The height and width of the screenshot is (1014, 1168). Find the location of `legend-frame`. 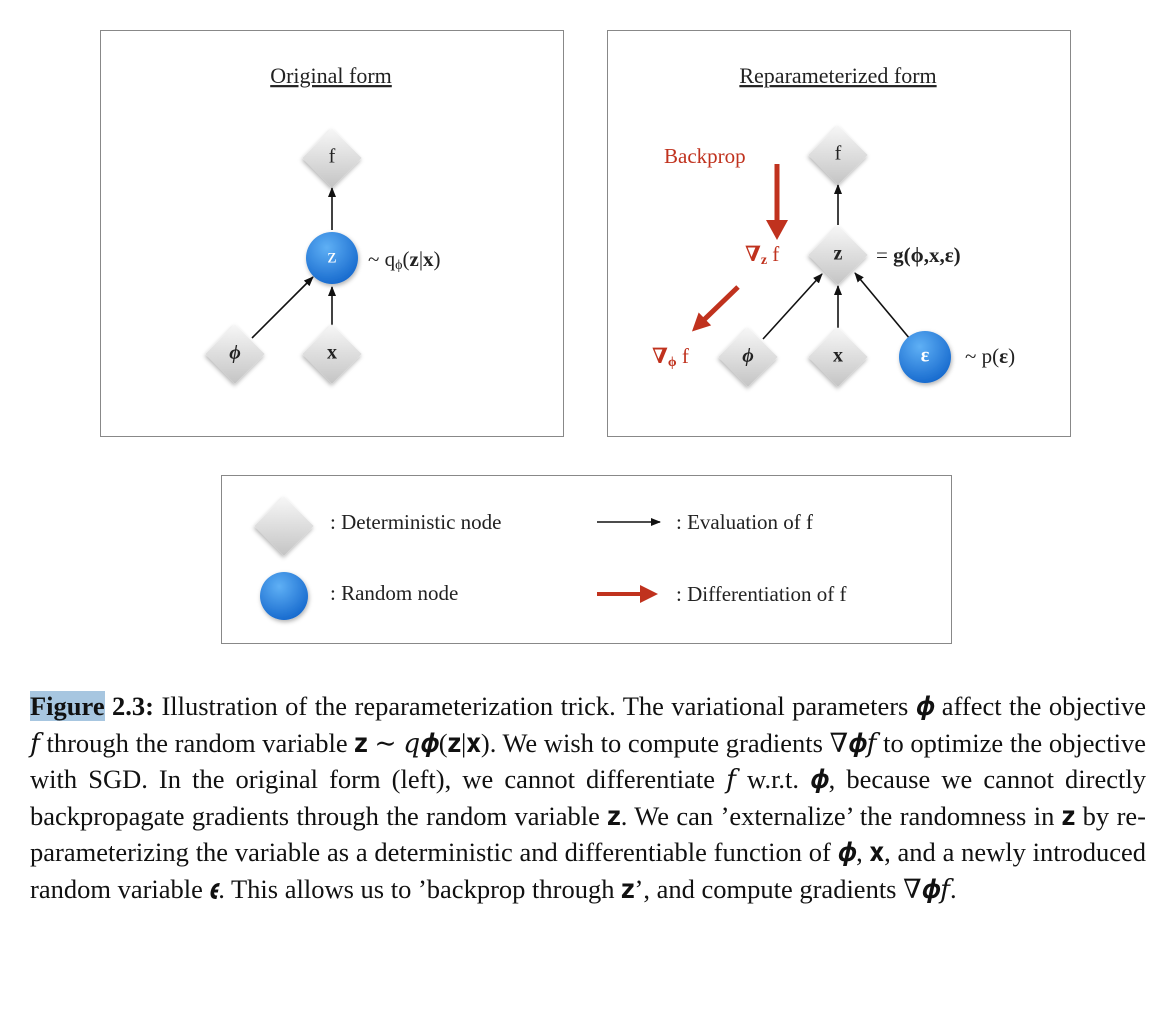

legend-frame is located at coordinates (586, 559).